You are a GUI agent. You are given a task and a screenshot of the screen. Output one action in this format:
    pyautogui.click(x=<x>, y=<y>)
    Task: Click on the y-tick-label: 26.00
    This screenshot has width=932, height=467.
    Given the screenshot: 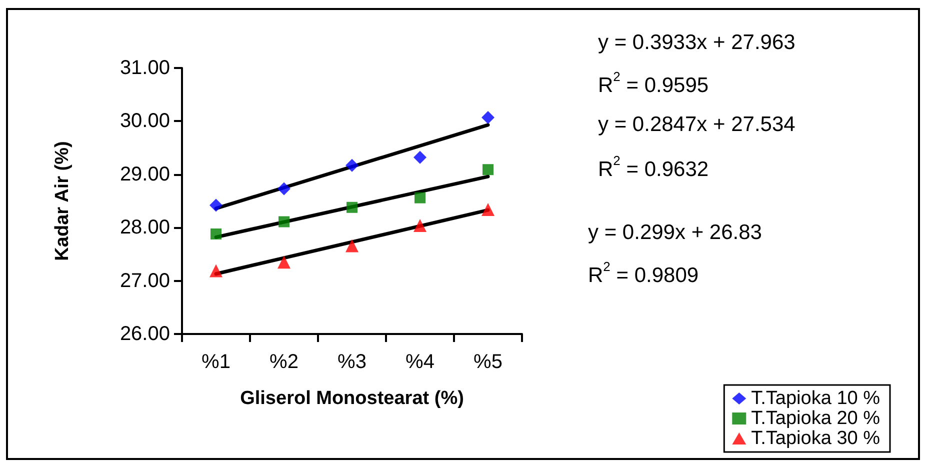 What is the action you would take?
    pyautogui.click(x=145, y=334)
    